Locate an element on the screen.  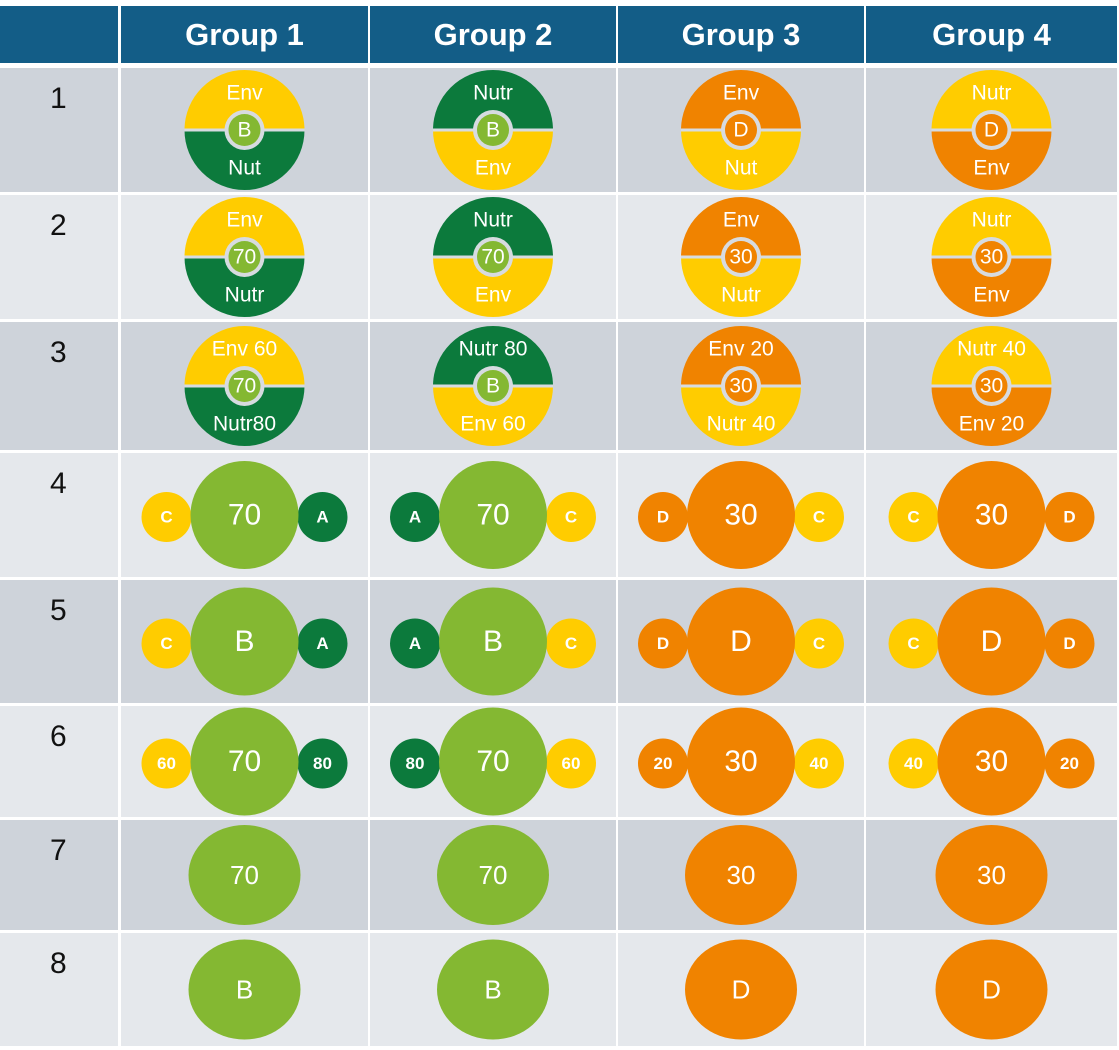
right-label: 60 is located at coordinates (571, 763).